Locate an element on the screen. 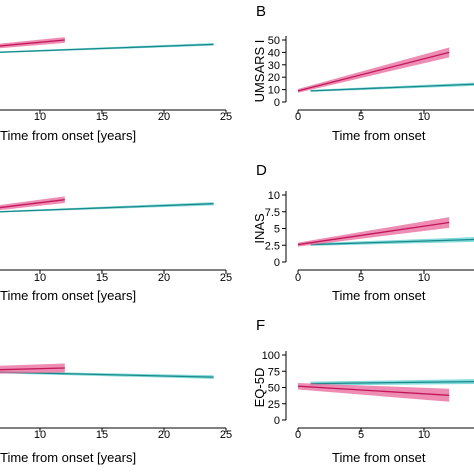  y-axis-title: UMSARS I is located at coordinates (259, 71).